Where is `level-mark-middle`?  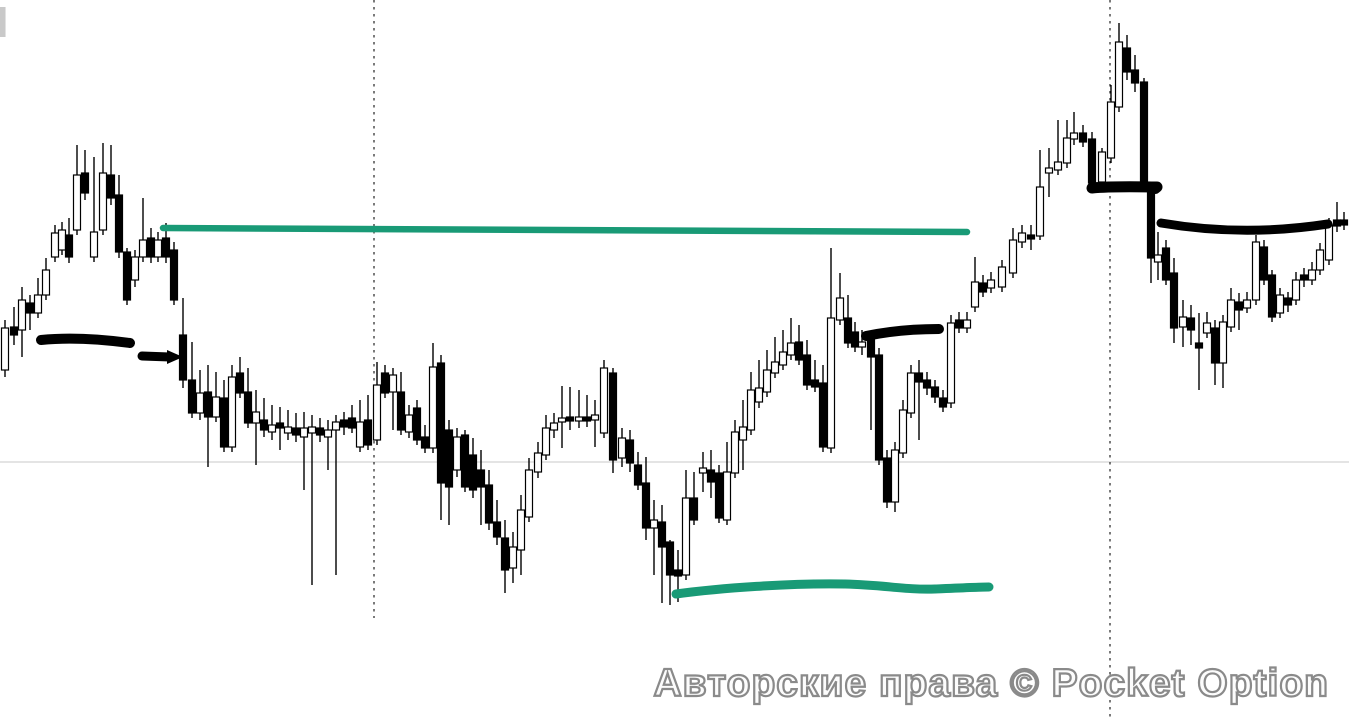 level-mark-middle is located at coordinates (902, 332).